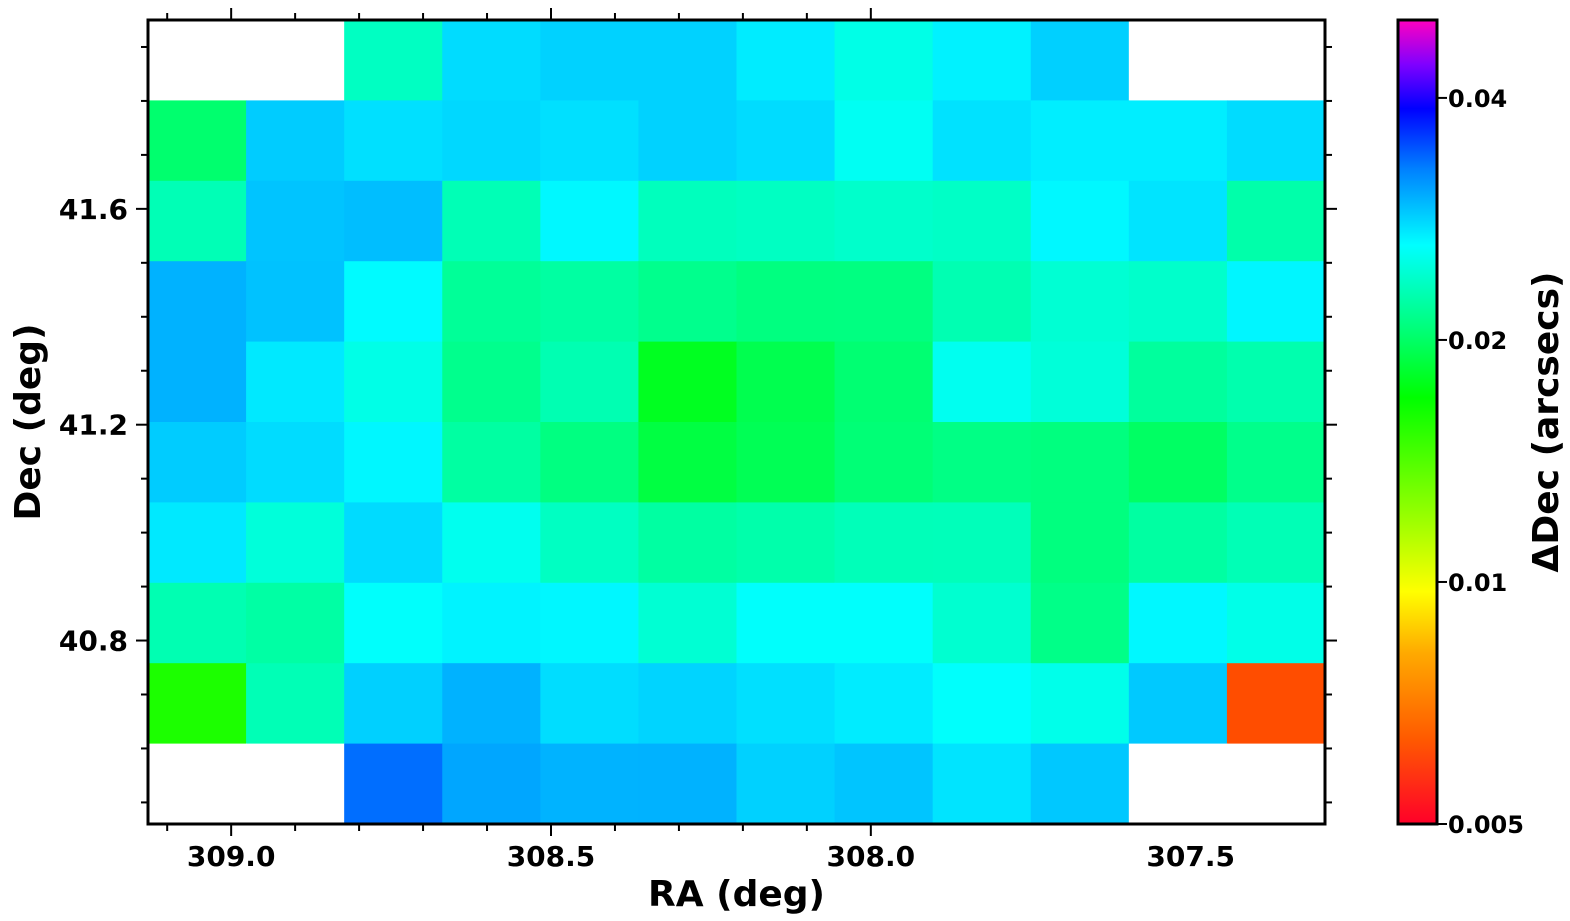 This screenshot has height=921, width=1570. What do you see at coordinates (1477, 583) in the screenshot?
I see `colorbar-tick-label: 0.01` at bounding box center [1477, 583].